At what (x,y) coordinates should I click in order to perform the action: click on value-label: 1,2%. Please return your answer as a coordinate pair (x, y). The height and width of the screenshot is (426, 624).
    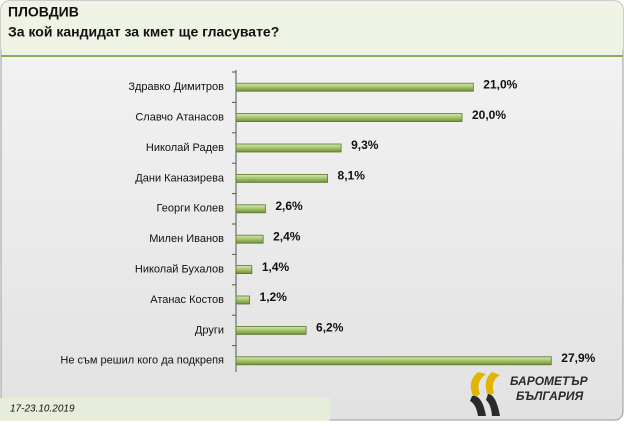
    Looking at the image, I should click on (274, 297).